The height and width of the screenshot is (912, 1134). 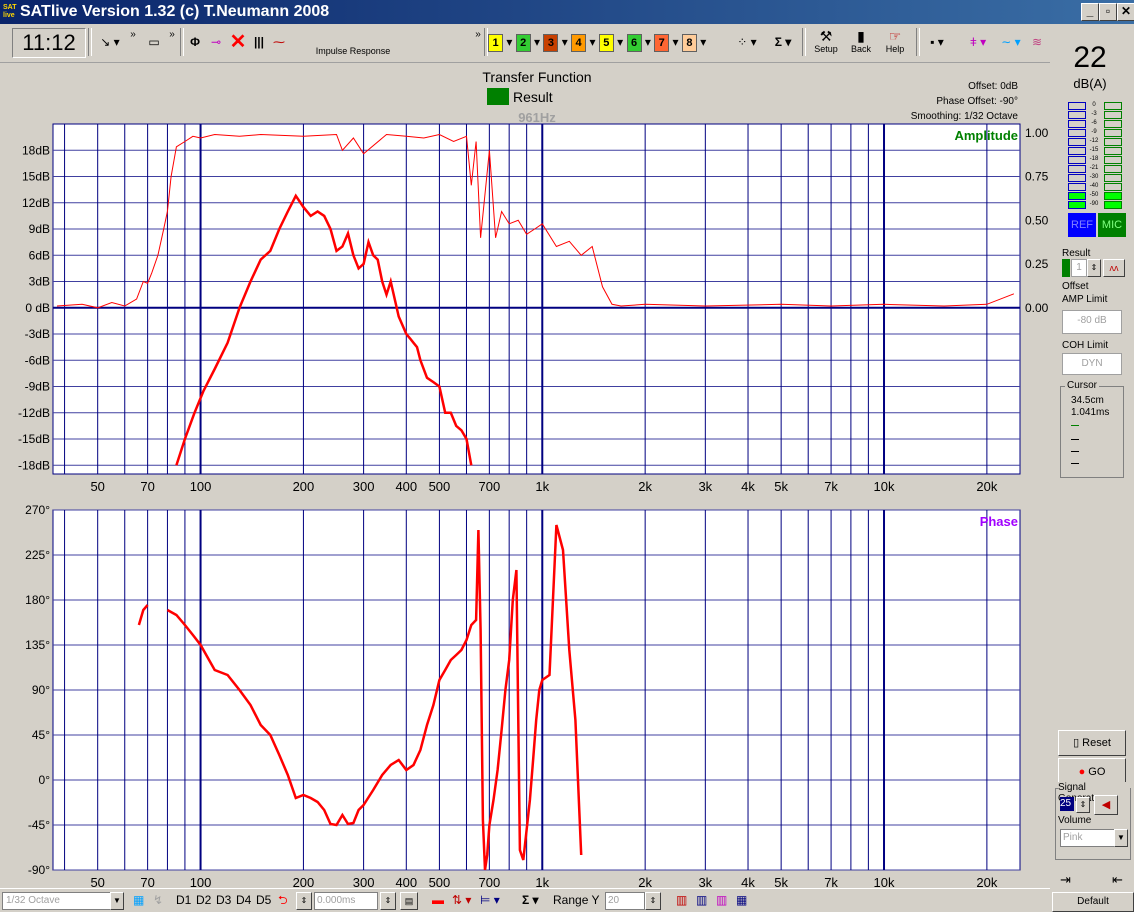 I want to click on x-tick-label: 4k, so click(x=748, y=486).